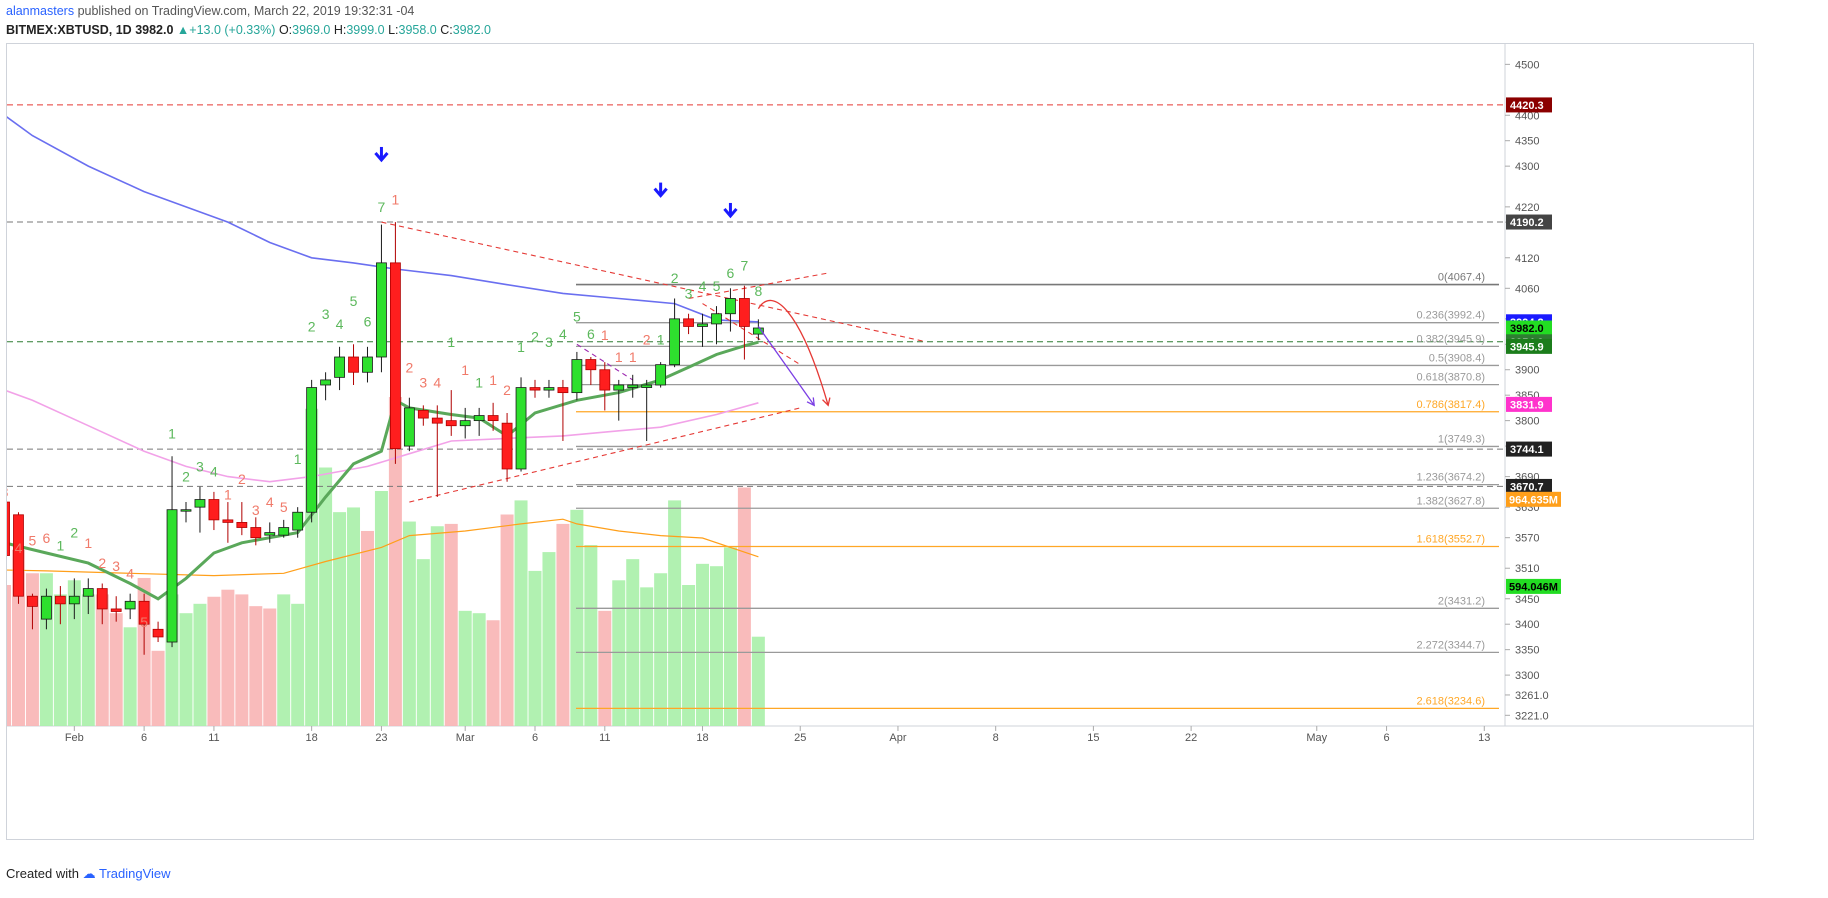 The image size is (1828, 898). Describe the element at coordinates (471, 30) in the screenshot. I see `close-value: 3982.0` at that location.